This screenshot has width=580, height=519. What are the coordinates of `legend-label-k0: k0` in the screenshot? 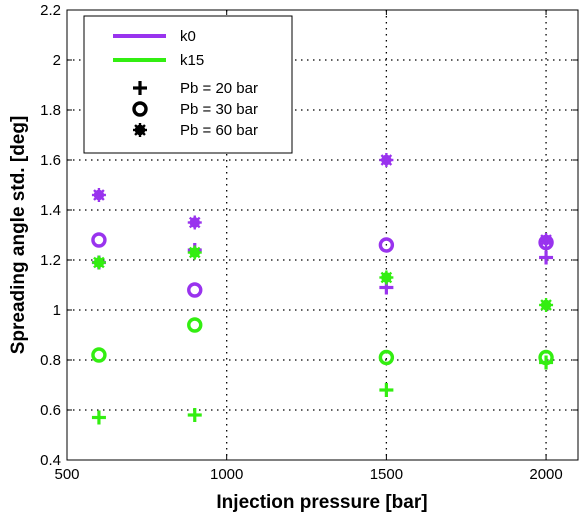 It's located at (188, 36).